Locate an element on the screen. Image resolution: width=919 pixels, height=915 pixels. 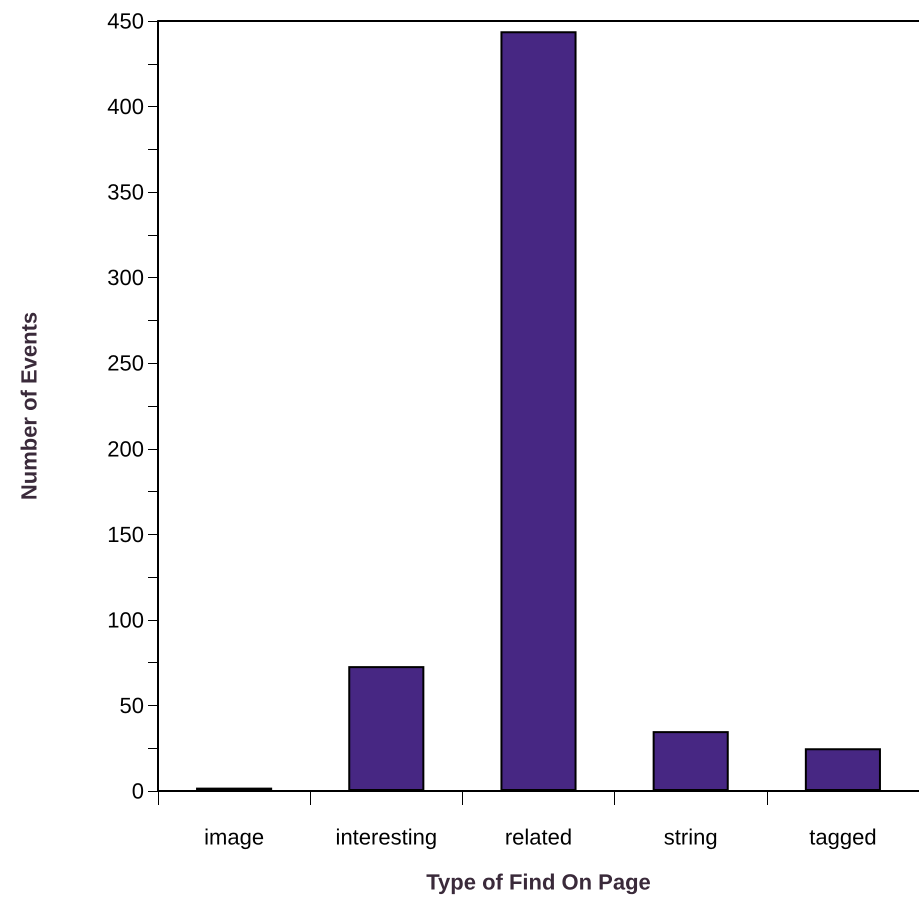
x-tick-label: interesting is located at coordinates (387, 837).